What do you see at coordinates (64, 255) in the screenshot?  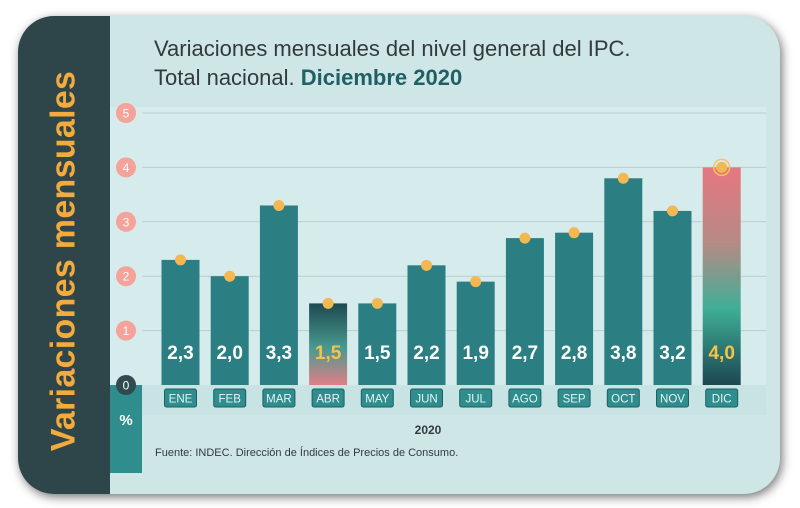 I see `sidebar-panel: Variaciones mensuales` at bounding box center [64, 255].